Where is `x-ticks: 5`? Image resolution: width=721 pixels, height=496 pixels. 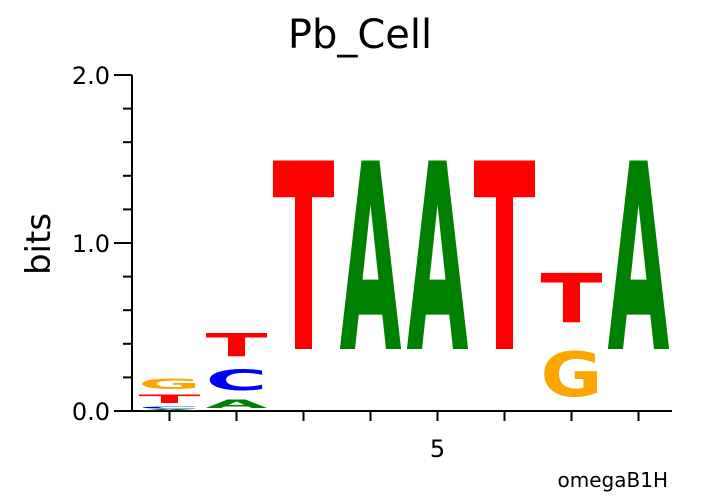 x-ticks: 5 is located at coordinates (404, 437).